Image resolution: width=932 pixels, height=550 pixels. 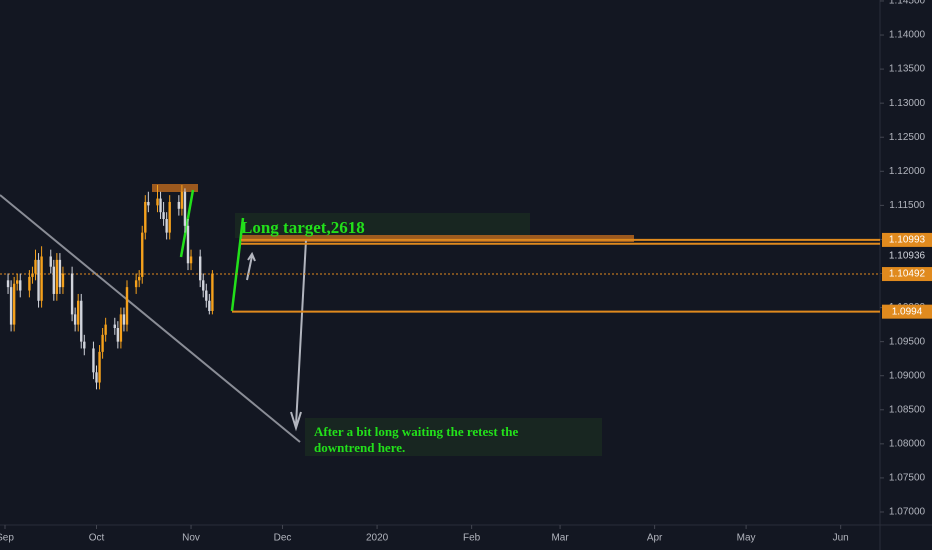 What do you see at coordinates (907, 478) in the screenshot?
I see `y-tick-label: 1.07500` at bounding box center [907, 478].